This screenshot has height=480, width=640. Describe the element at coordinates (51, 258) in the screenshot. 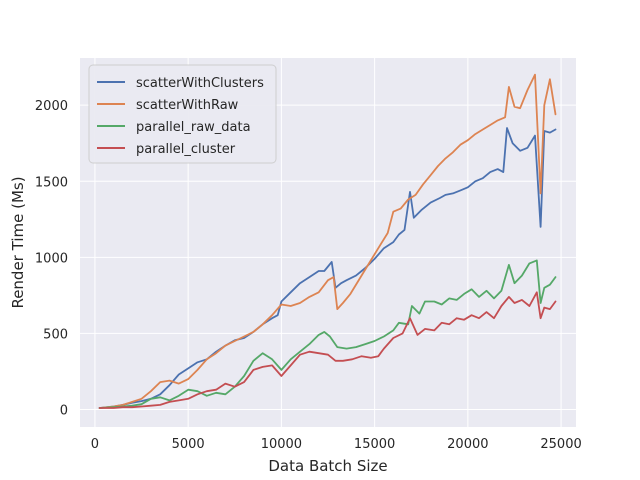

I see `y-tick-label: 1000` at that location.